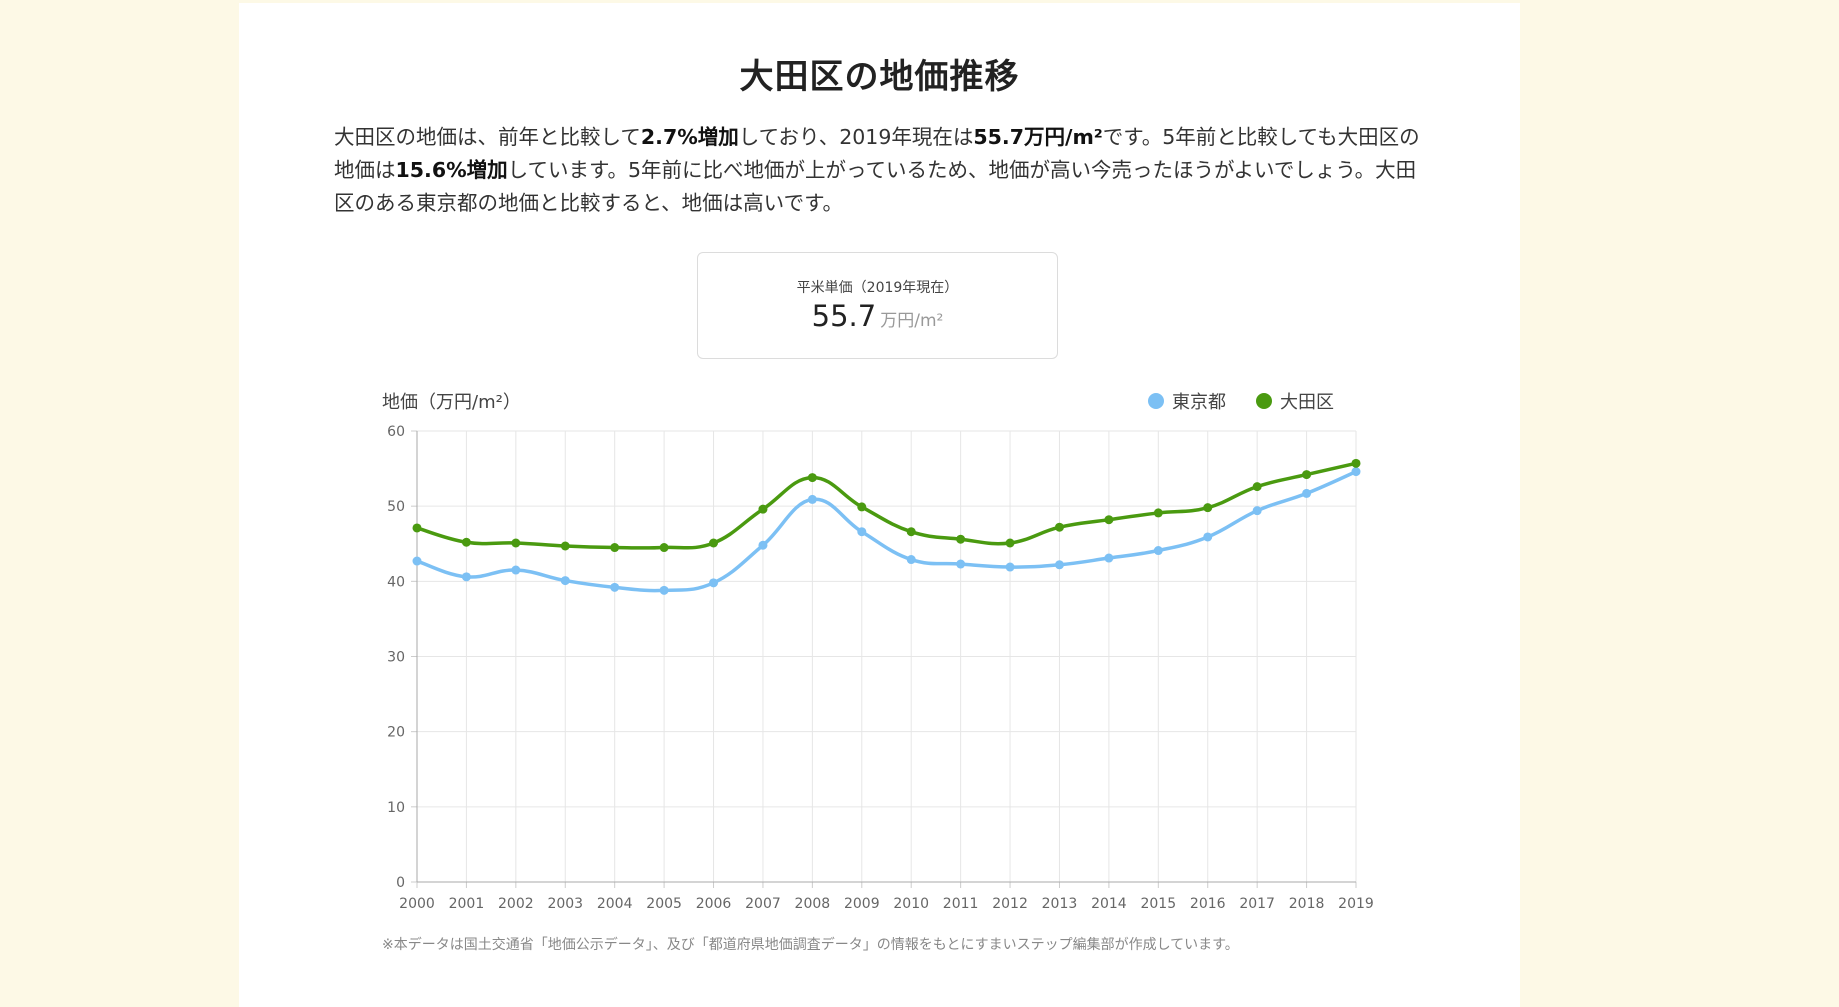 This screenshot has width=1839, height=1007. What do you see at coordinates (1010, 904) in the screenshot?
I see `x-tick-label: 2012` at bounding box center [1010, 904].